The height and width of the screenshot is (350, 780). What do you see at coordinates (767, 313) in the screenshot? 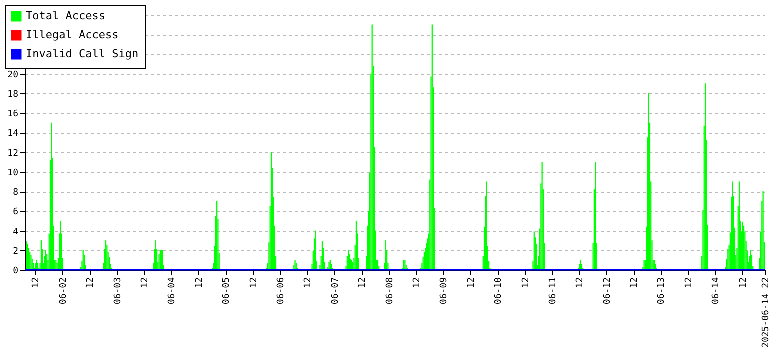
I see `x-tick-label: 2025-06-14 22` at bounding box center [767, 313].